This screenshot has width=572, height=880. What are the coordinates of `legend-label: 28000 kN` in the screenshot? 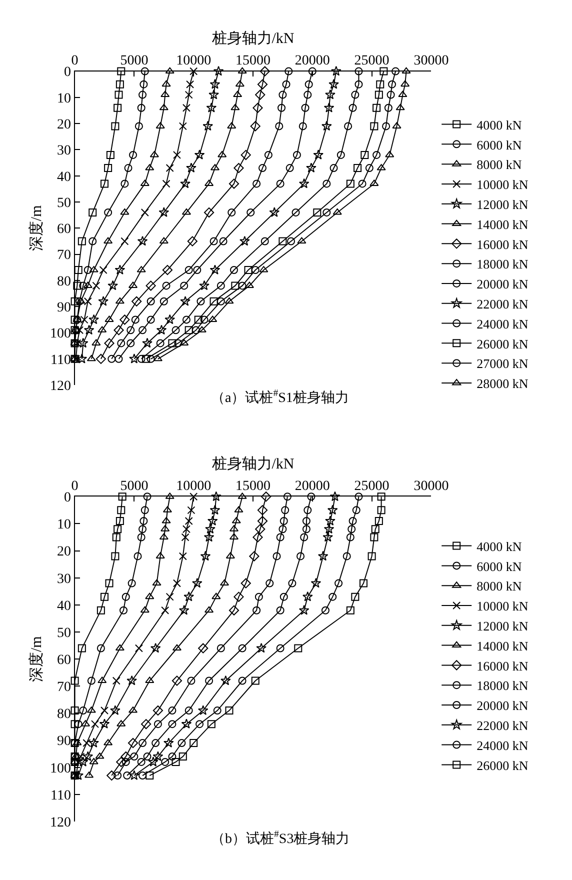 It's located at (502, 384).